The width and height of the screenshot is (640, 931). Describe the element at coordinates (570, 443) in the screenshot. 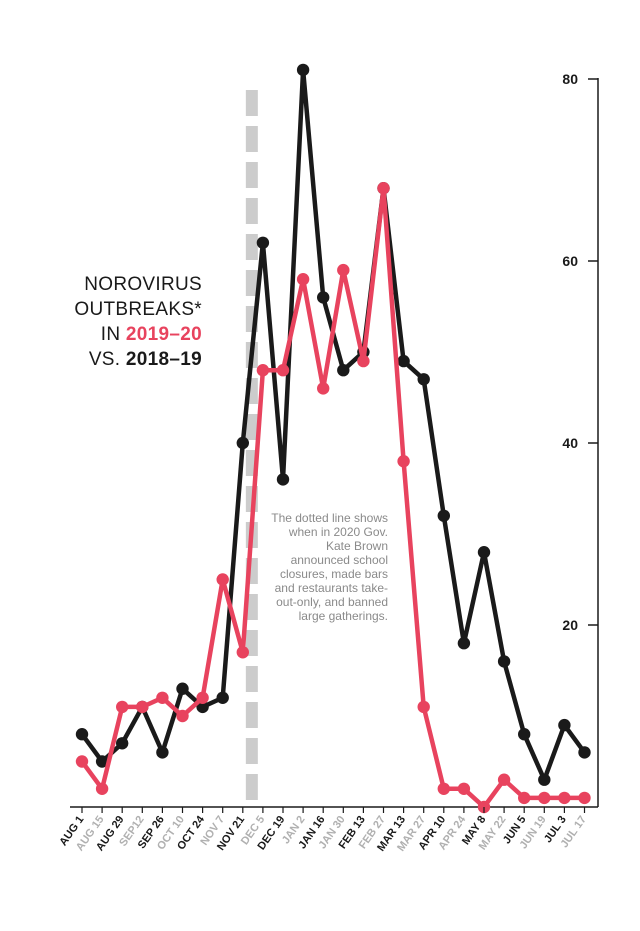

I see `y-tick-label-40: 40` at that location.